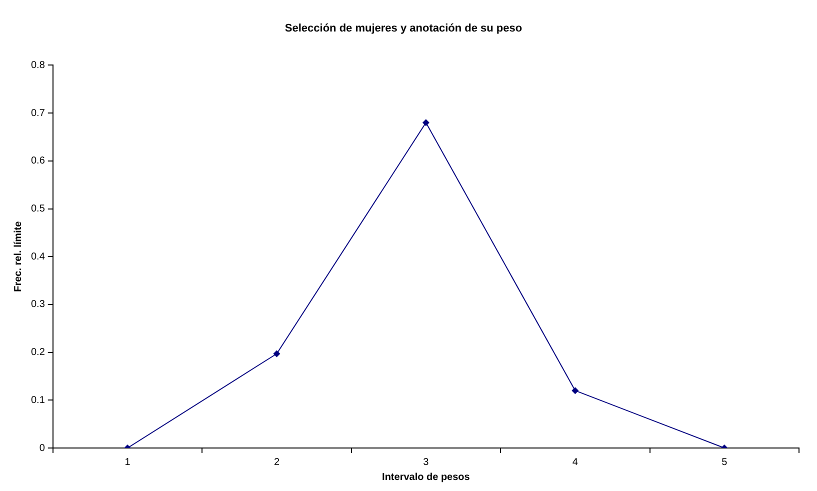  What do you see at coordinates (426, 477) in the screenshot?
I see `x-axis-title: Intervalo de pesos` at bounding box center [426, 477].